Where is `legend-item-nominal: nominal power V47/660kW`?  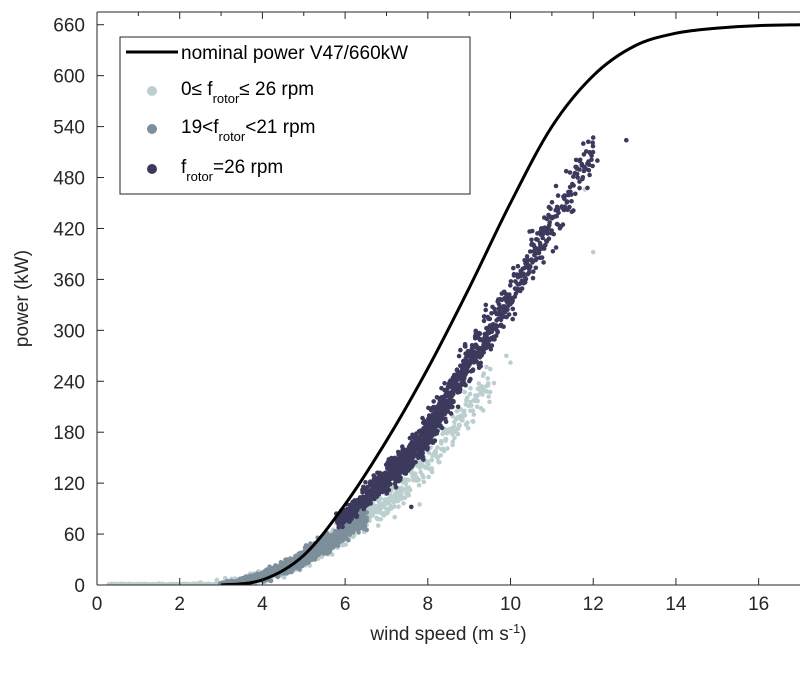
legend-item-nominal: nominal power V47/660kW is located at coordinates (267, 53).